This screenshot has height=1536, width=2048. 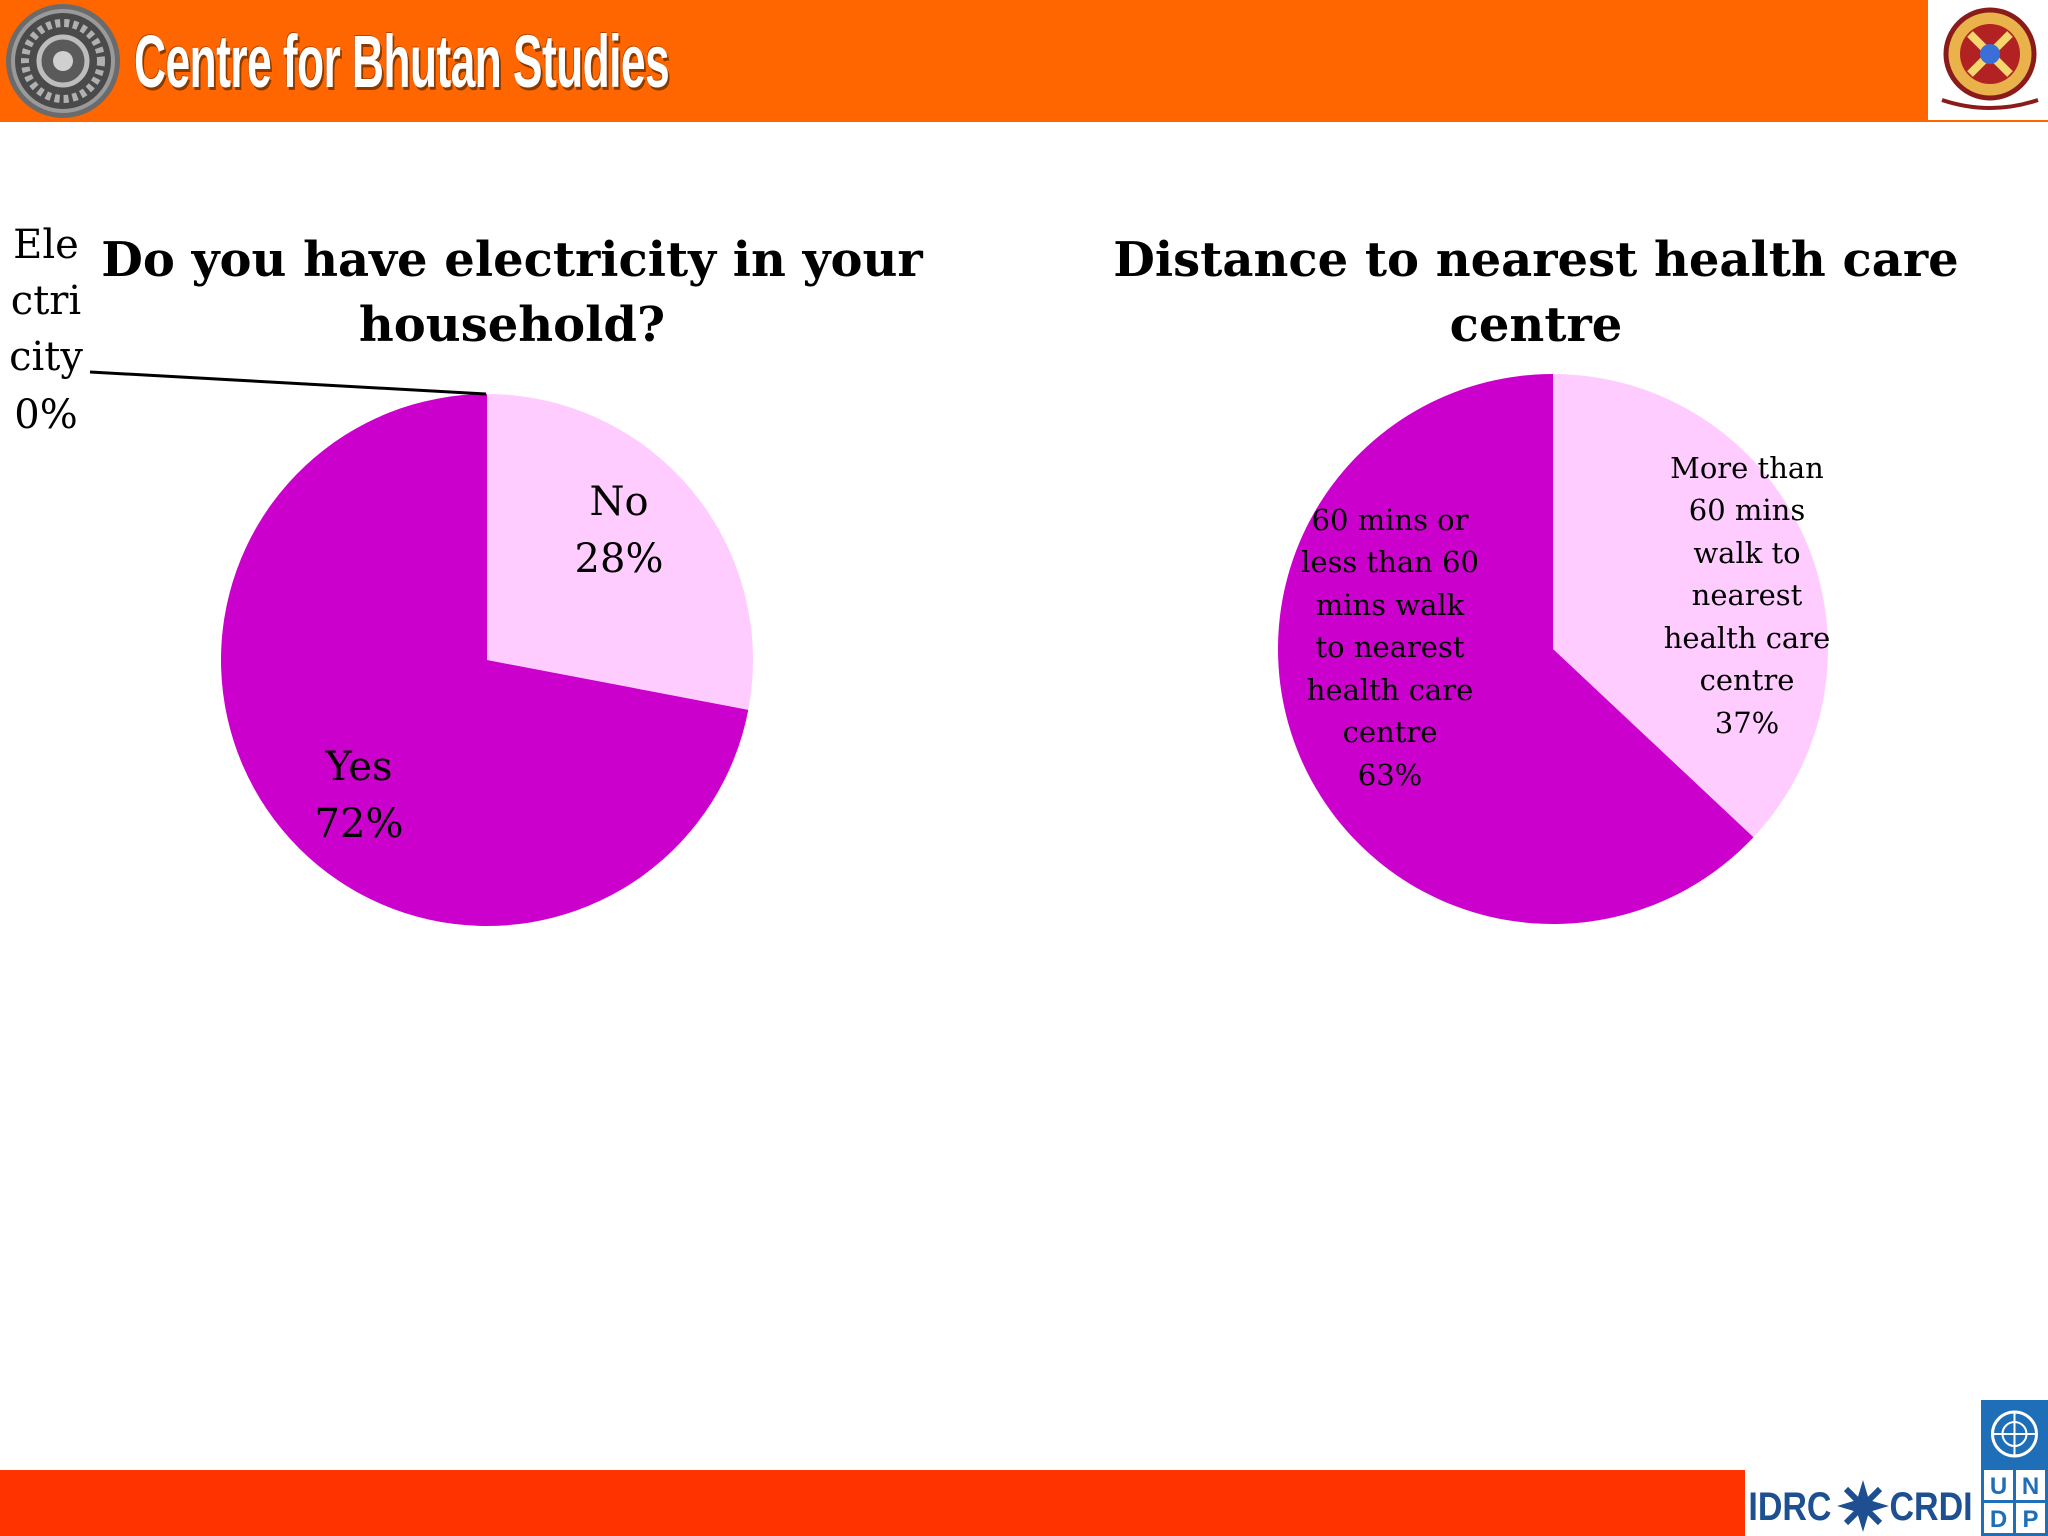 What do you see at coordinates (1390, 605) in the screenshot?
I see `slice-label-less-line-3: mins walk` at bounding box center [1390, 605].